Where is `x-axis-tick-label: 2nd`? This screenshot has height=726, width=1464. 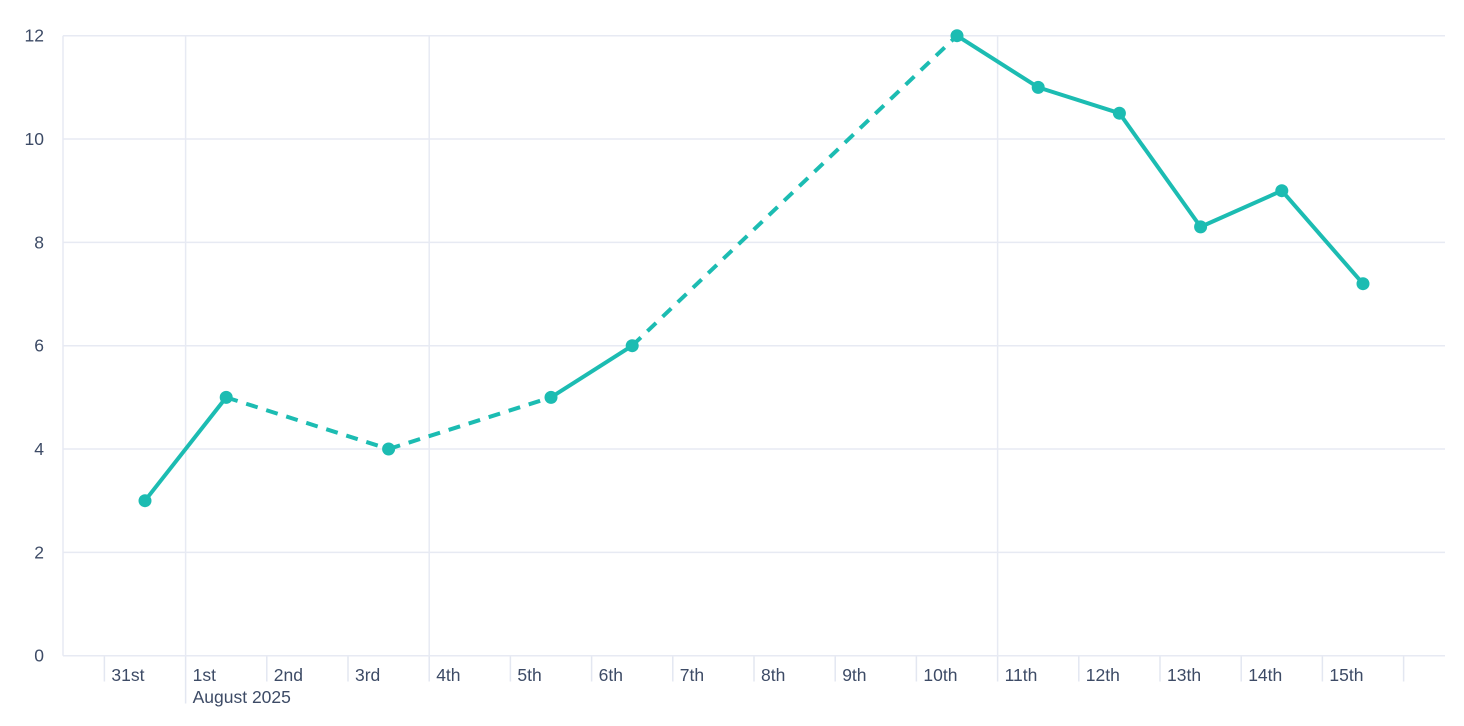 x-axis-tick-label: 2nd is located at coordinates (288, 675).